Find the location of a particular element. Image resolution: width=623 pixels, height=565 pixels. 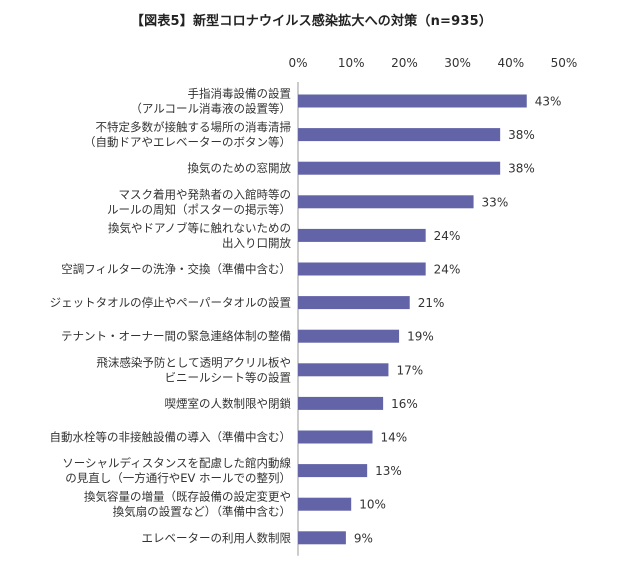

category-label: 換気扇の設置など）（準備中含む） is located at coordinates (202, 512).